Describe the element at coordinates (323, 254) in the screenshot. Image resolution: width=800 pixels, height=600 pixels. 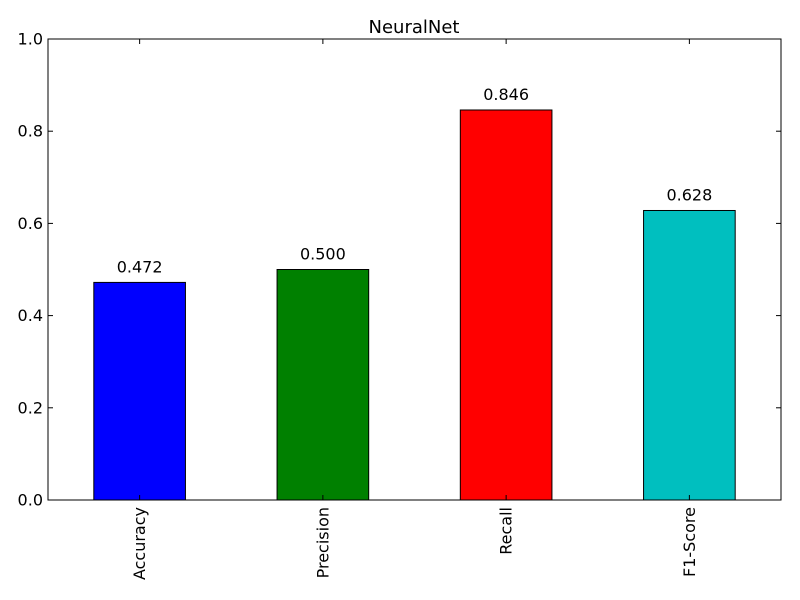
I see `value-label-precision: 0.500` at that location.